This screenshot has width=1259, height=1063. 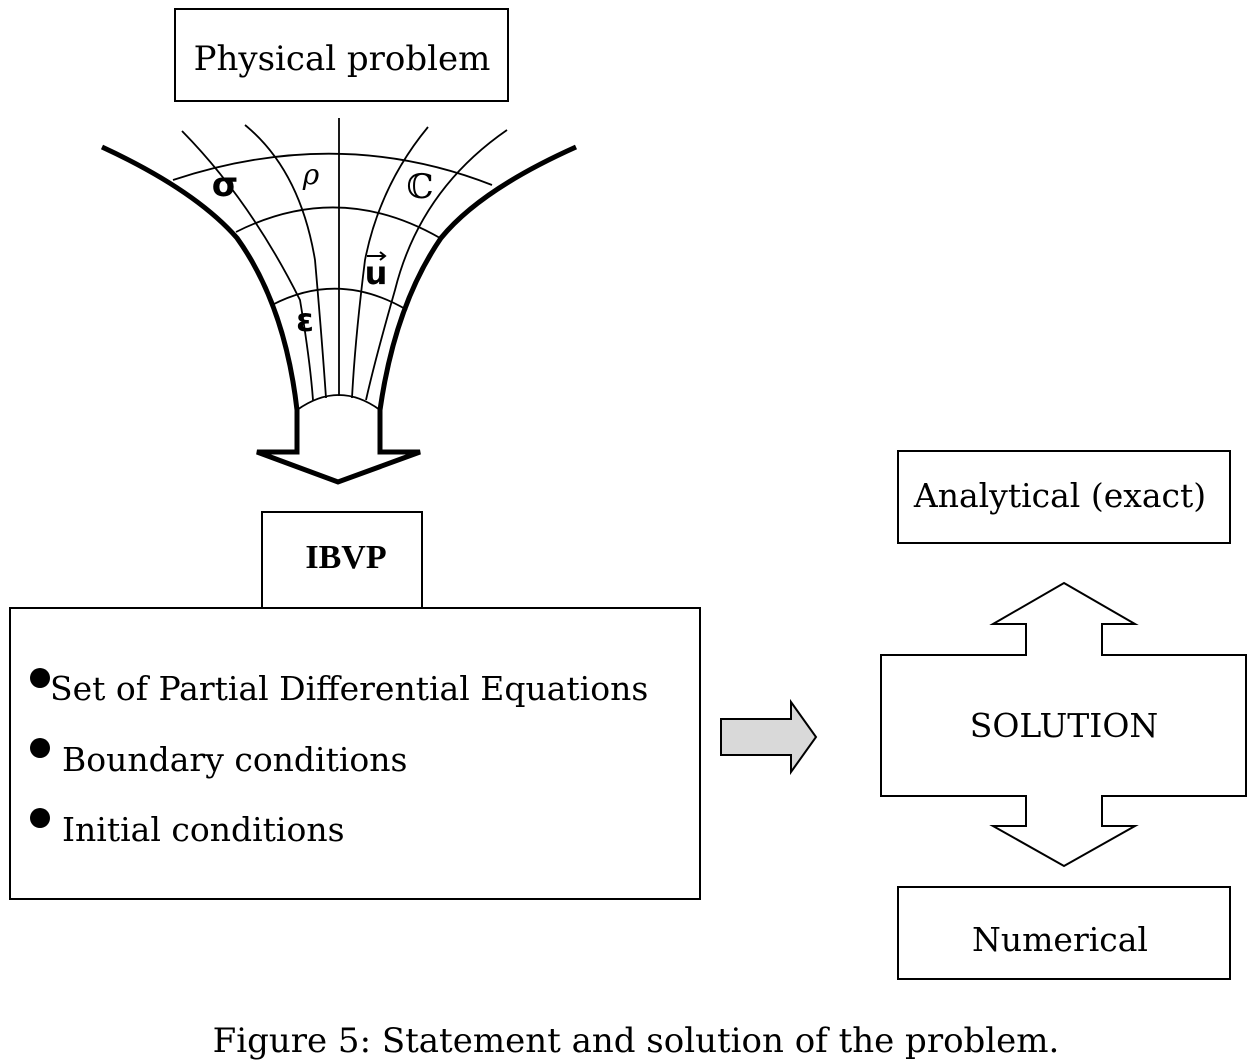 What do you see at coordinates (342, 59) in the screenshot?
I see `physical-problem-label: Physical problem` at bounding box center [342, 59].